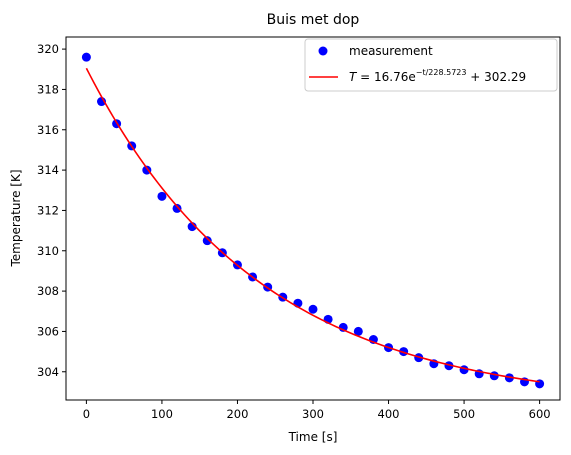 The height and width of the screenshot is (455, 571). Describe the element at coordinates (48, 331) in the screenshot. I see `y-tick-label: 306` at that location.